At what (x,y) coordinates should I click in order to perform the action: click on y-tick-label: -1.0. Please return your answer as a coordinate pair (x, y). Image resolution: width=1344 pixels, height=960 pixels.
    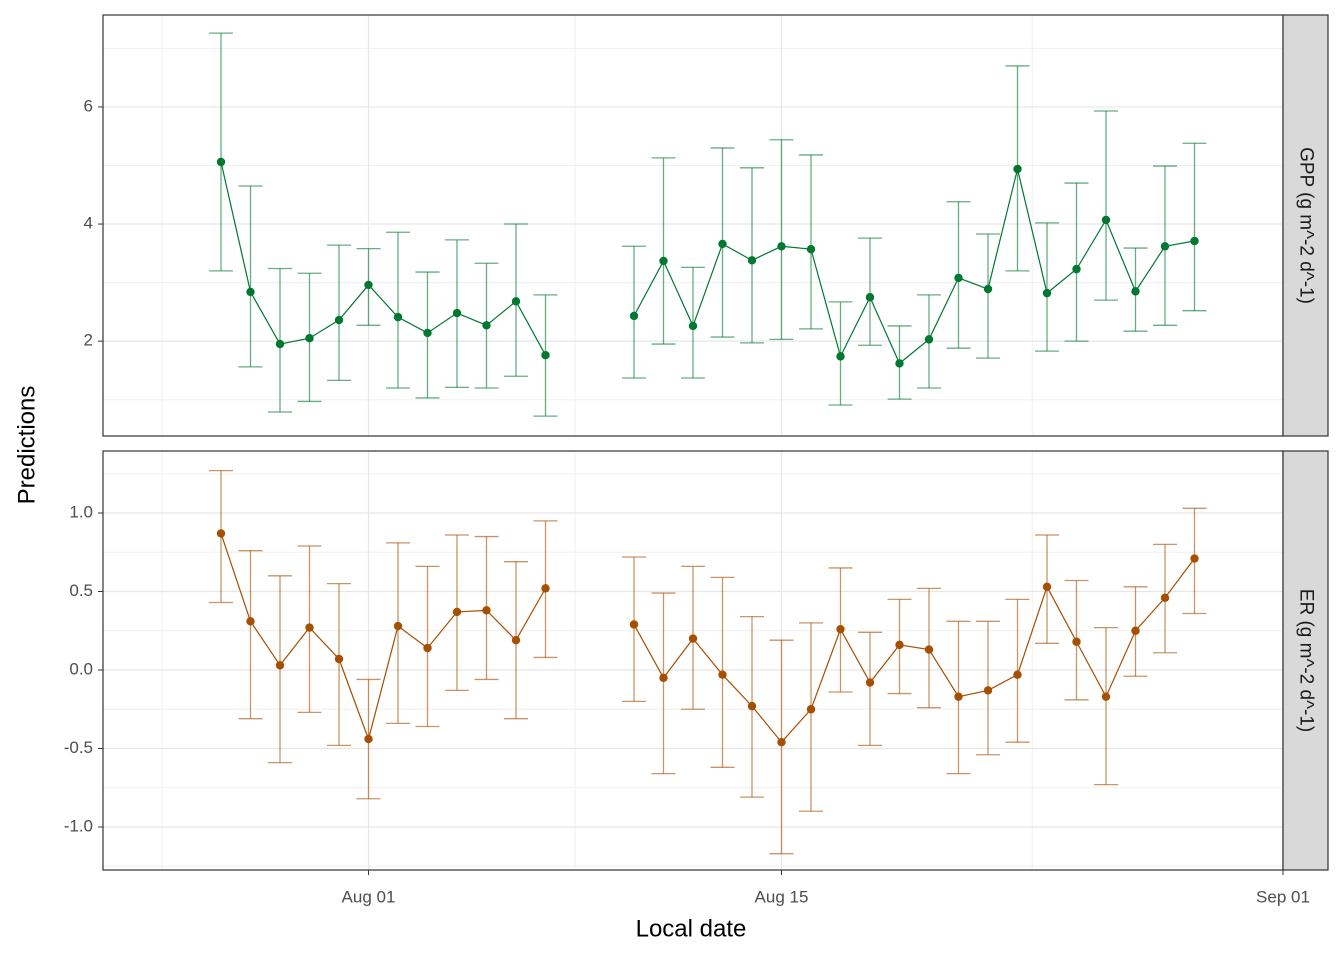
    Looking at the image, I should click on (78, 825).